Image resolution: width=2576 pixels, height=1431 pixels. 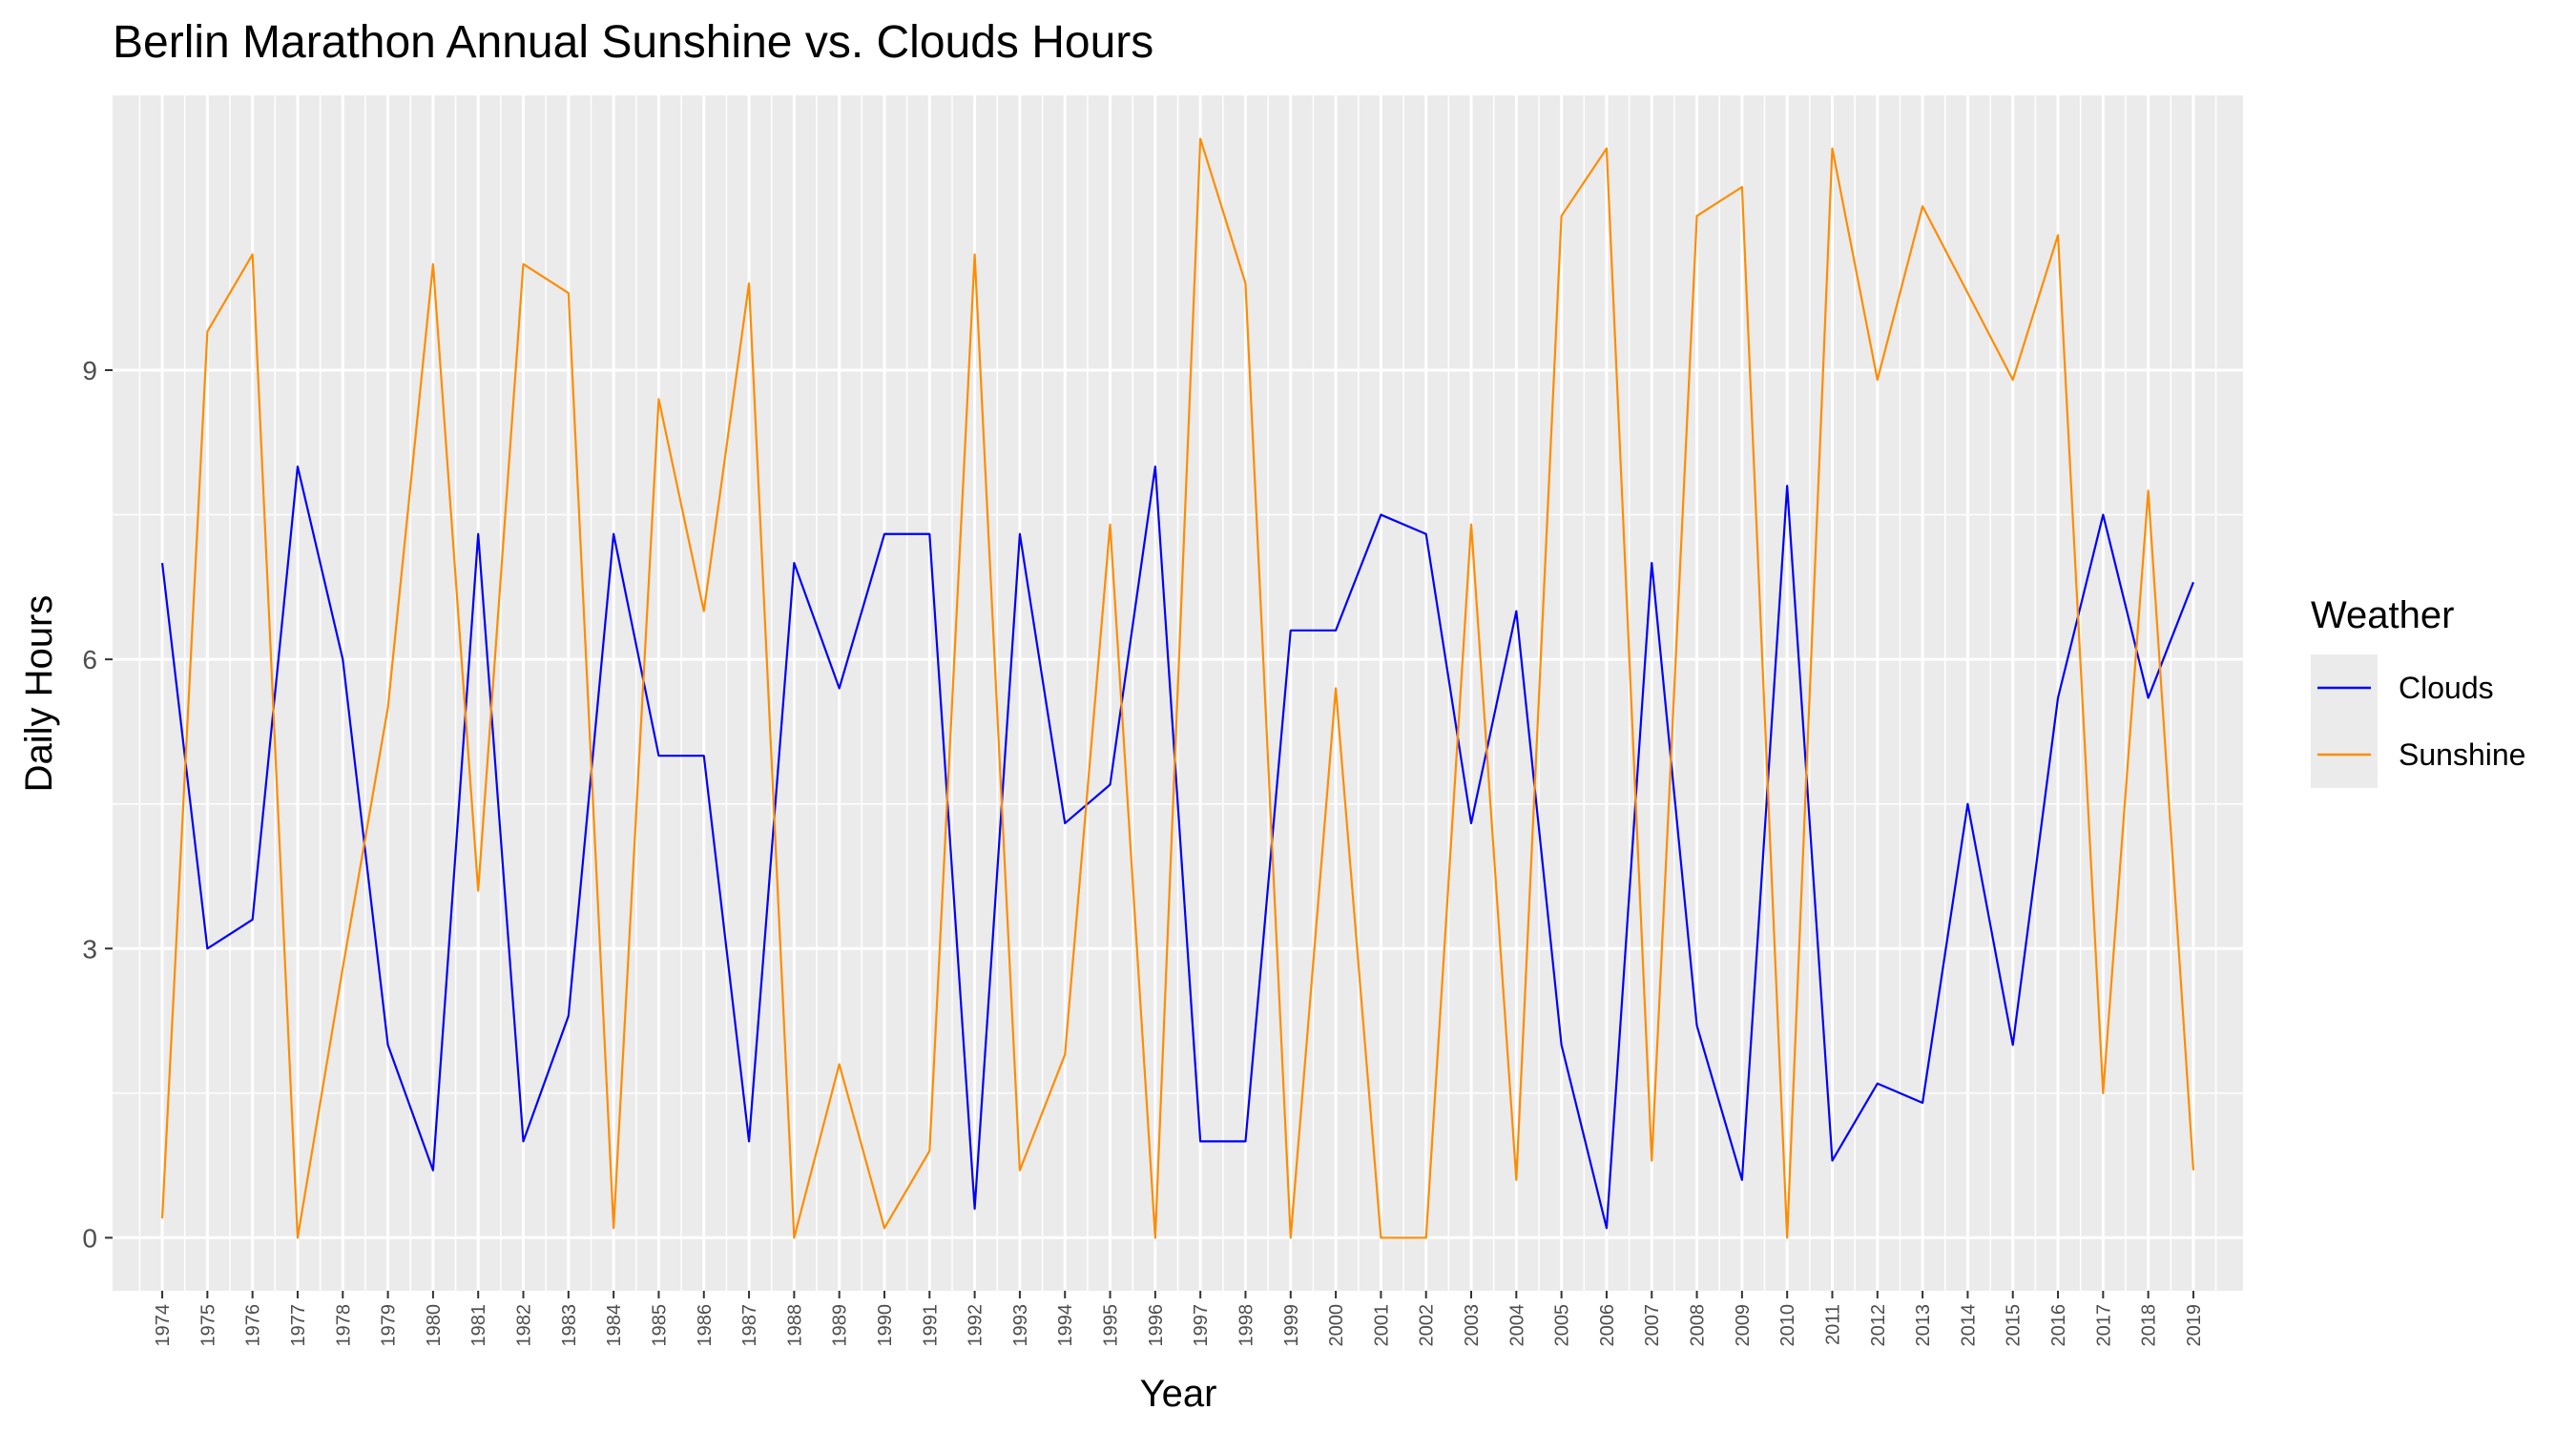 I want to click on x-tick-label: 1993, so click(x=1020, y=1325).